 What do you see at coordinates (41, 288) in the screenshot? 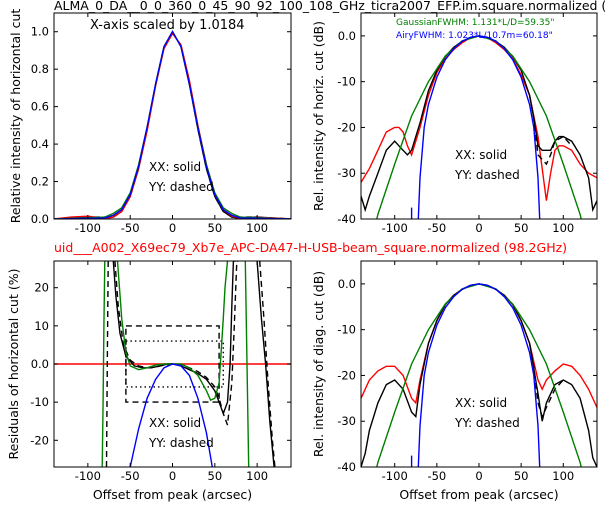
I see `y-tick-label: 20` at bounding box center [41, 288].